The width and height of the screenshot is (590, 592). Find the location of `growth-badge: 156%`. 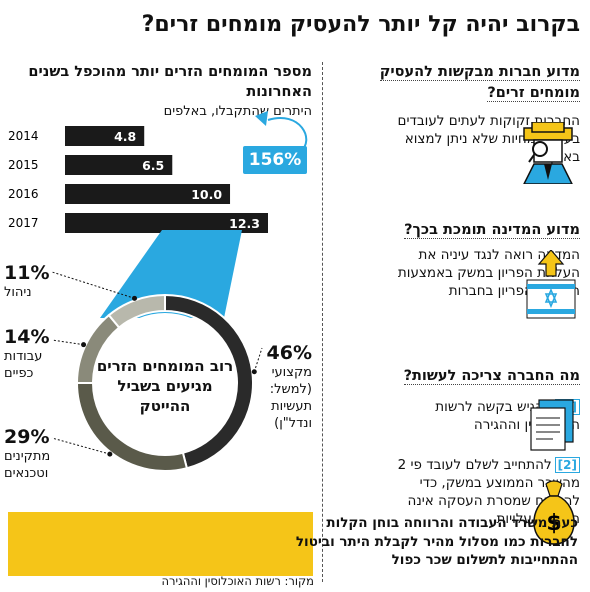

growth-badge: 156% is located at coordinates (275, 160).